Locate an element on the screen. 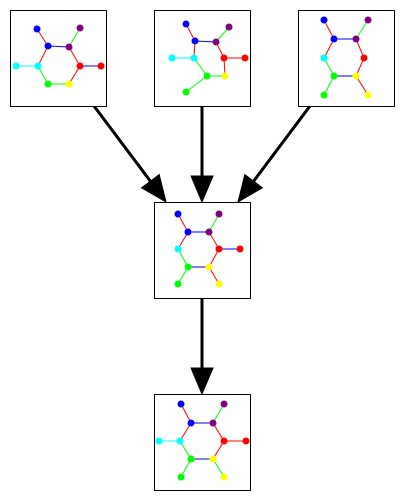  edge-mol-merged-to-mol-result is located at coordinates (202, 347).